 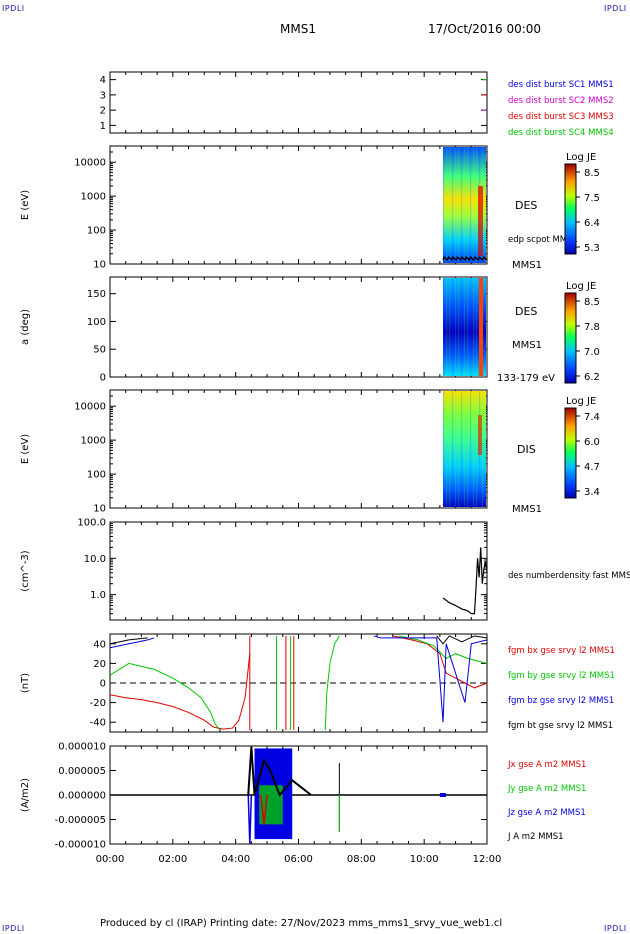 I want to click on current-line, so click(x=250, y=819).